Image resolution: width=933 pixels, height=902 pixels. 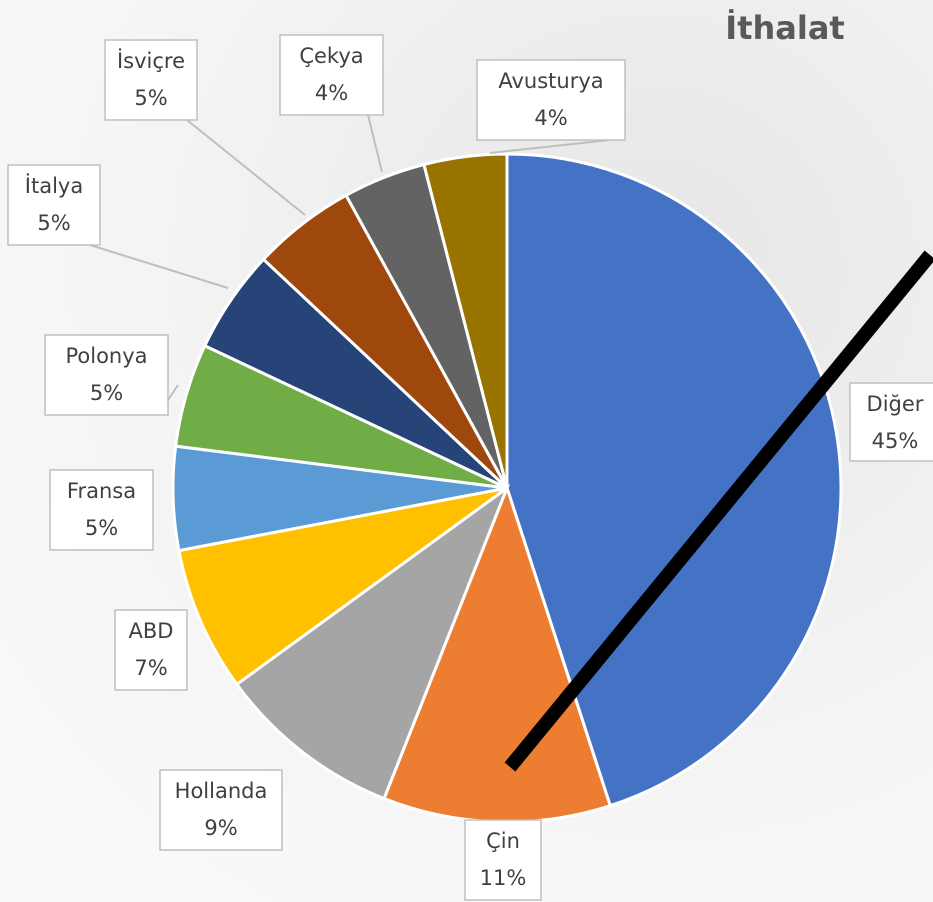 I want to click on value-label: 45%, so click(x=895, y=441).